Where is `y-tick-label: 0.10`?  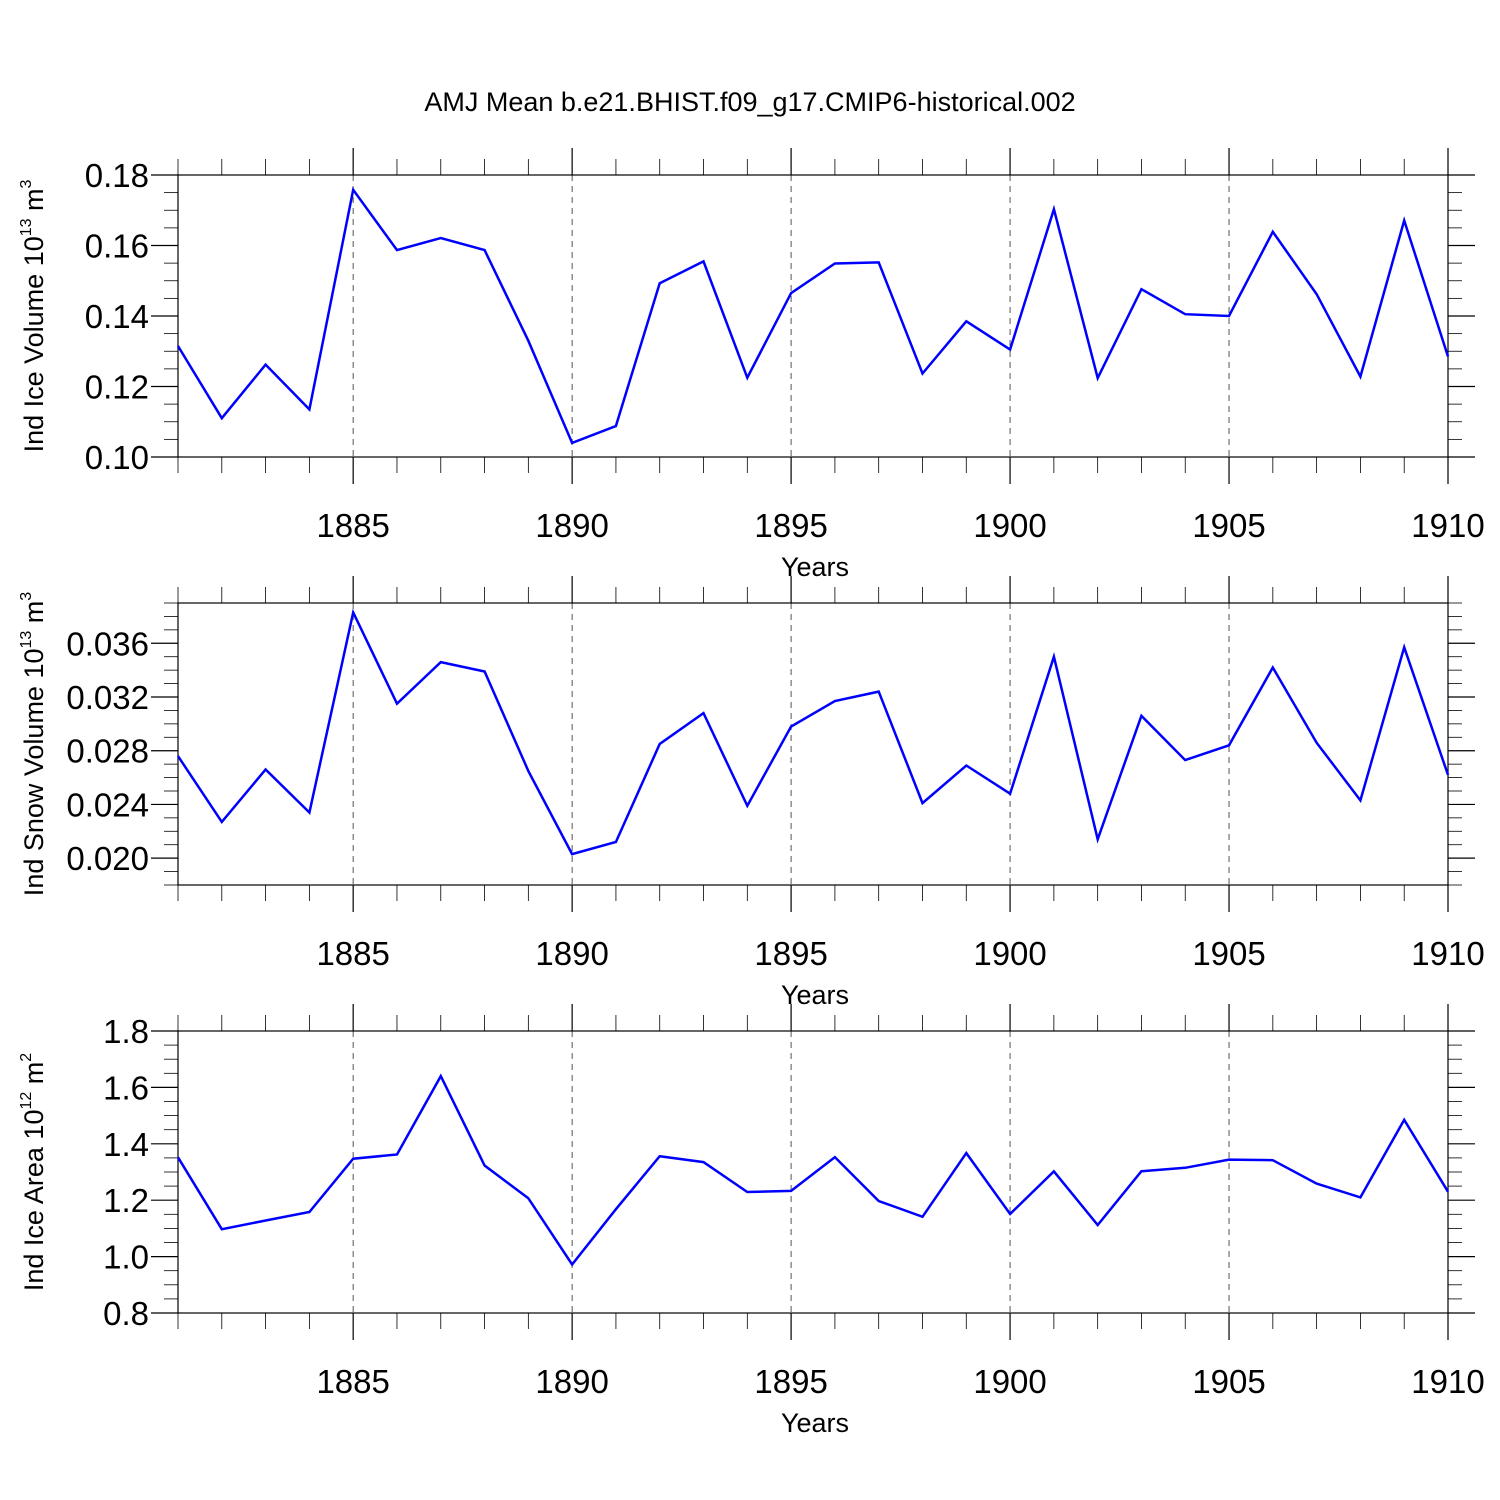 y-tick-label: 0.10 is located at coordinates (117, 457).